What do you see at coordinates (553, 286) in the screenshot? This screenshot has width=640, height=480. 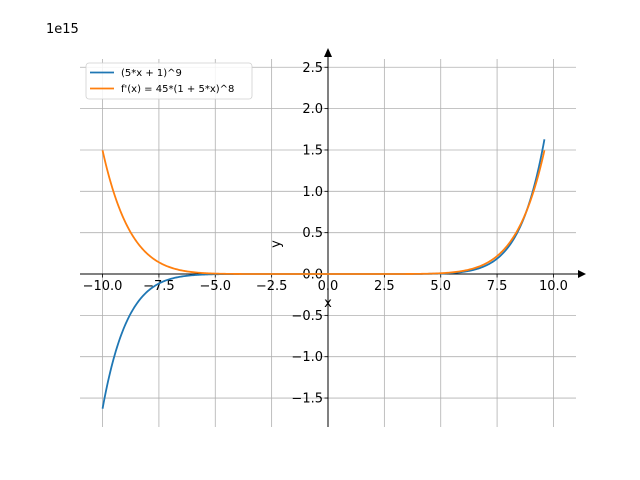 I see `x-tick-label: 10.0` at bounding box center [553, 286].